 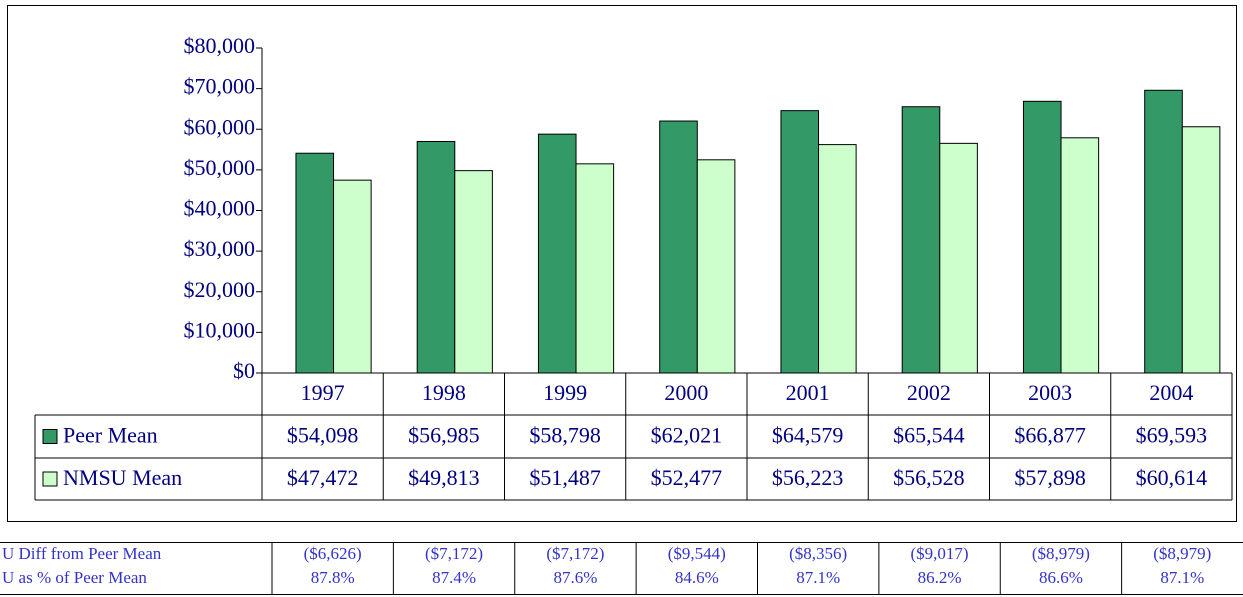 I want to click on data-label: $60,614, so click(x=1172, y=477).